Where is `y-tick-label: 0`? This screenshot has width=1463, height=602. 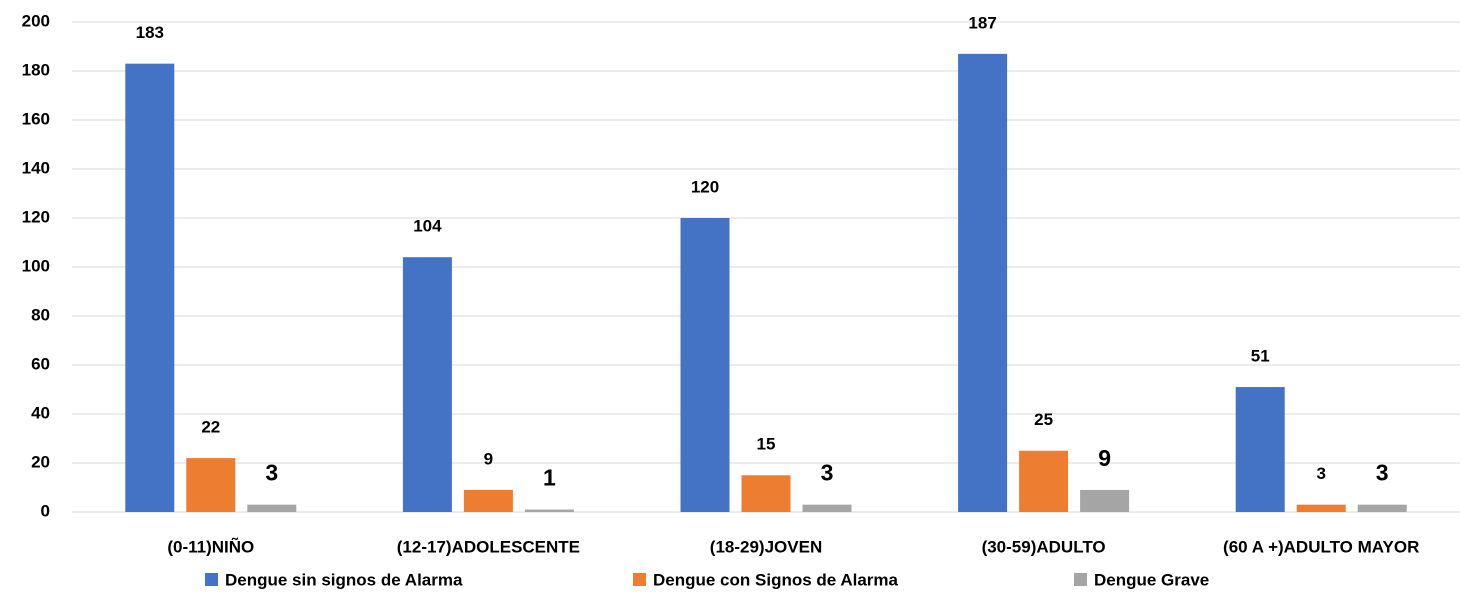
y-tick-label: 0 is located at coordinates (45, 510).